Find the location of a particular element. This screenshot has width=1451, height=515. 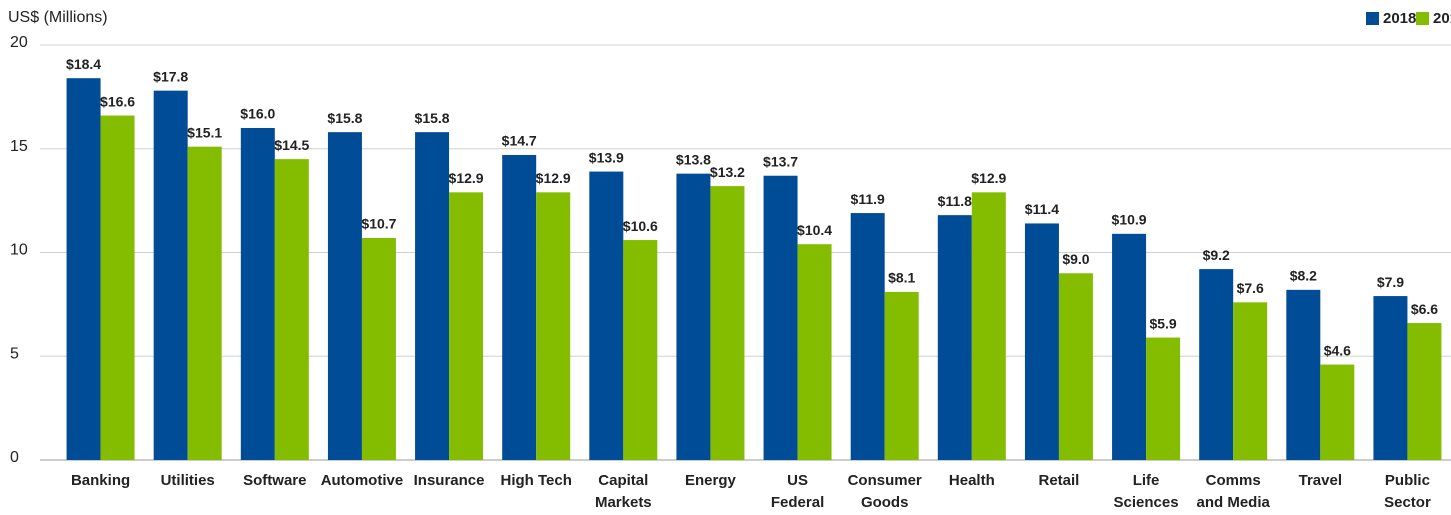

data-label: $10.4 is located at coordinates (814, 230).